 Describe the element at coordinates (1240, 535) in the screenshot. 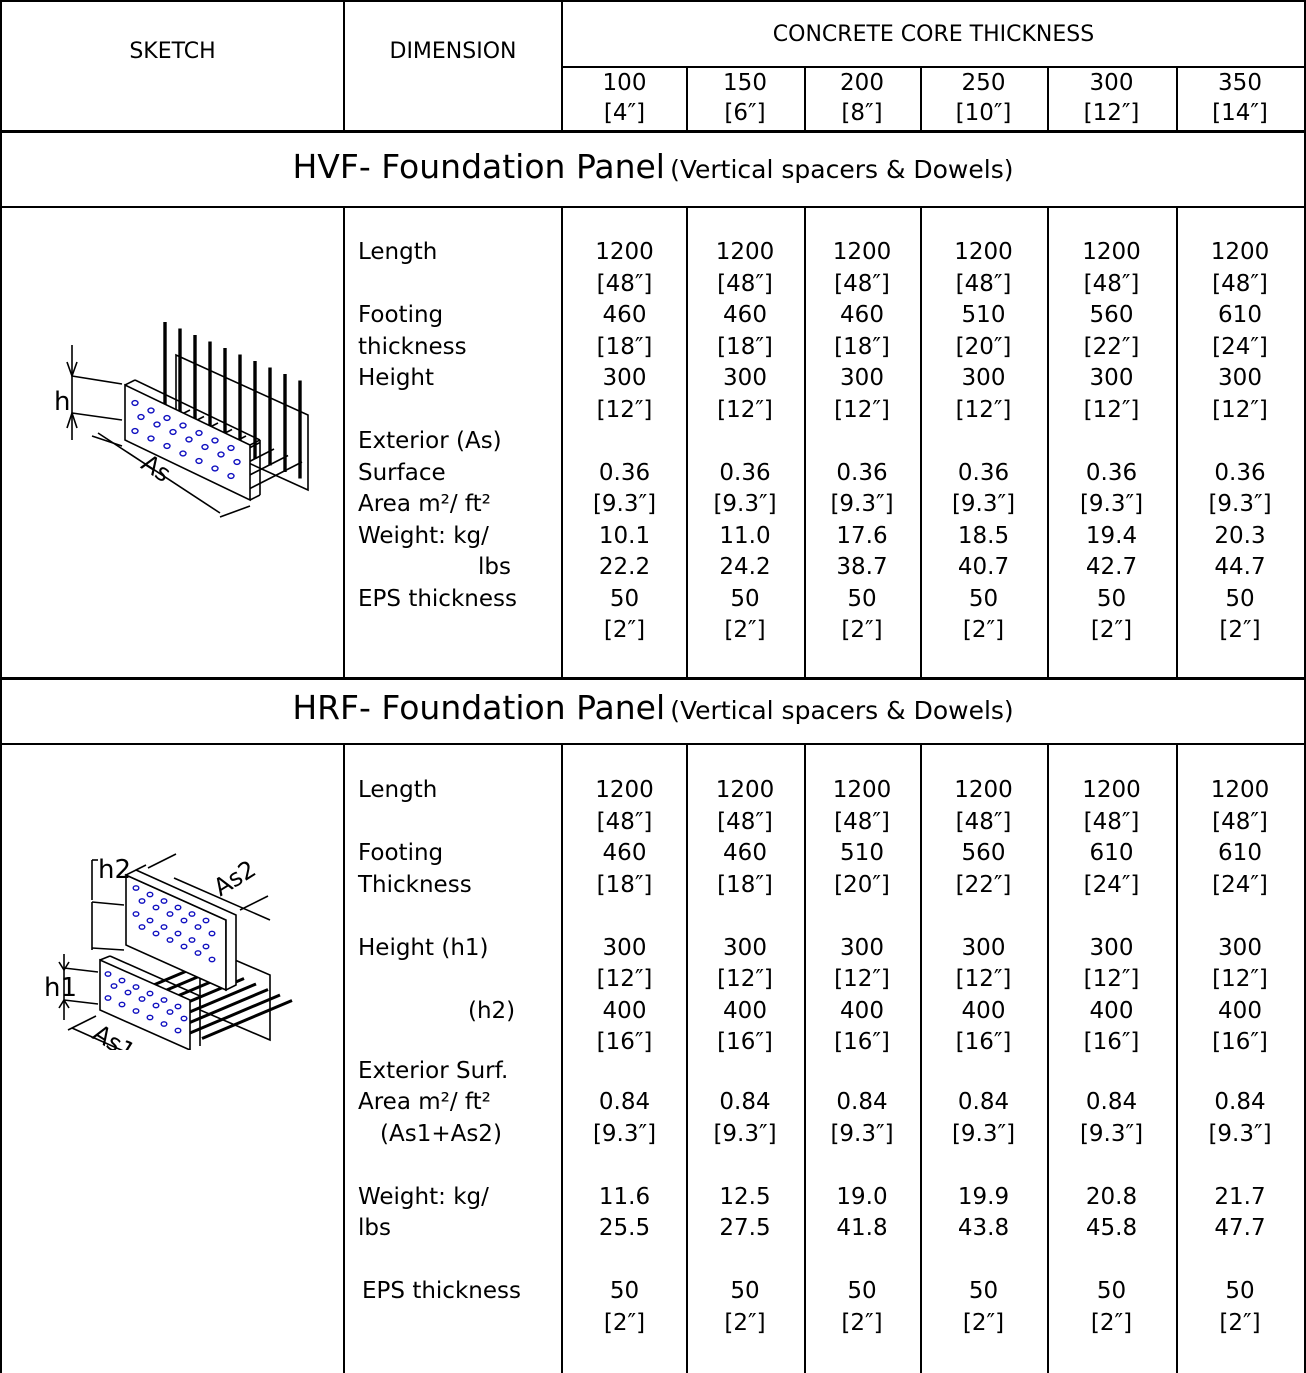

I see `hvf-cell-value: 20.3` at that location.